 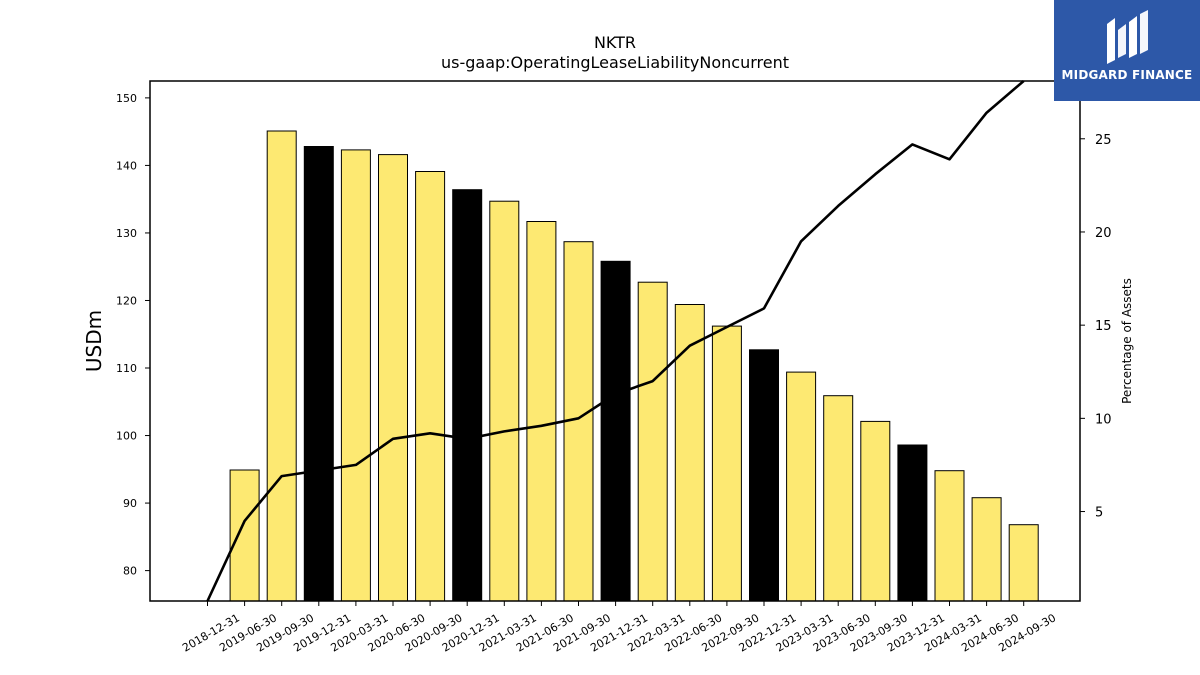 I want to click on midgard-m-logo-icon, so click(x=1127, y=37).